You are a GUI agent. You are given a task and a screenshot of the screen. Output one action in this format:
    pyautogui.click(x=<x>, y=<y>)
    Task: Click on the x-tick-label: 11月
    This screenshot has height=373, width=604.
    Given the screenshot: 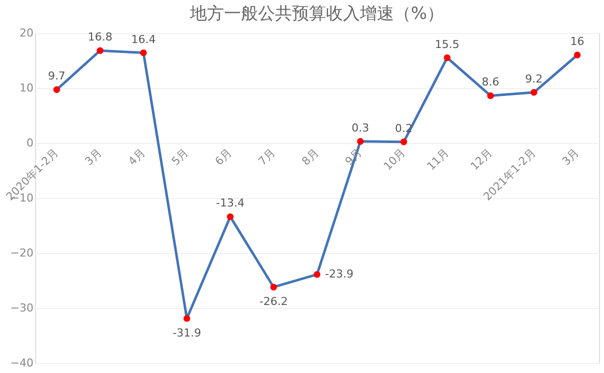 What is the action you would take?
    pyautogui.click(x=438, y=159)
    